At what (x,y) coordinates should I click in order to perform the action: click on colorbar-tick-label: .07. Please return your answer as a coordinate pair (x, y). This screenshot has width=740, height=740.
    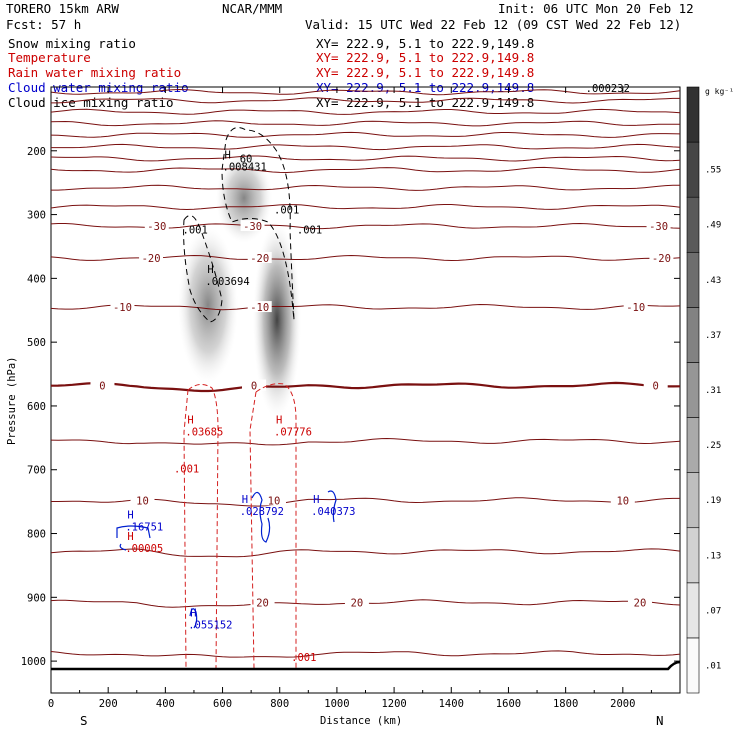
    Looking at the image, I should click on (713, 611).